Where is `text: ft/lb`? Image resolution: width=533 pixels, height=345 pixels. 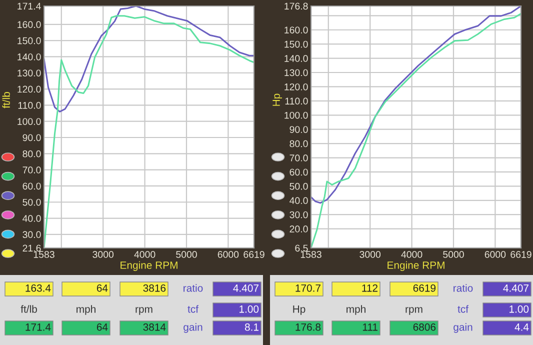
text: ft/lb is located at coordinates (28, 309).